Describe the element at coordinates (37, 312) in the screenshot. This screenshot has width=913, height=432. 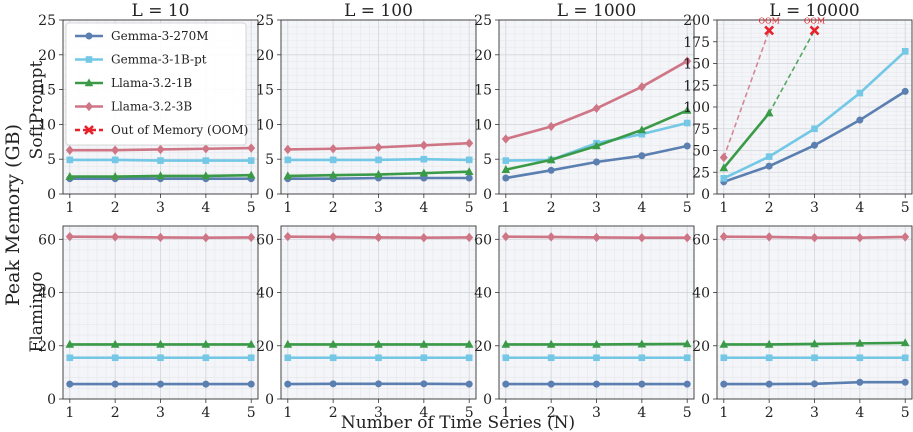
I see `row-label-flamingo: Flamingo` at that location.